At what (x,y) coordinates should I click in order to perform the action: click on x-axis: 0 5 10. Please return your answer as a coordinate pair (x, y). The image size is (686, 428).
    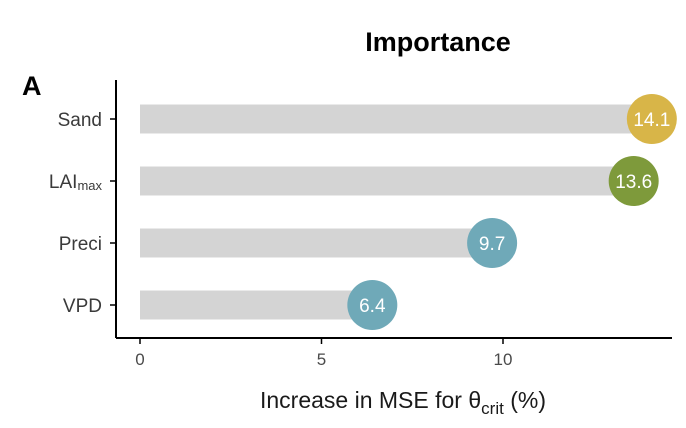
    Looking at the image, I should click on (394, 353).